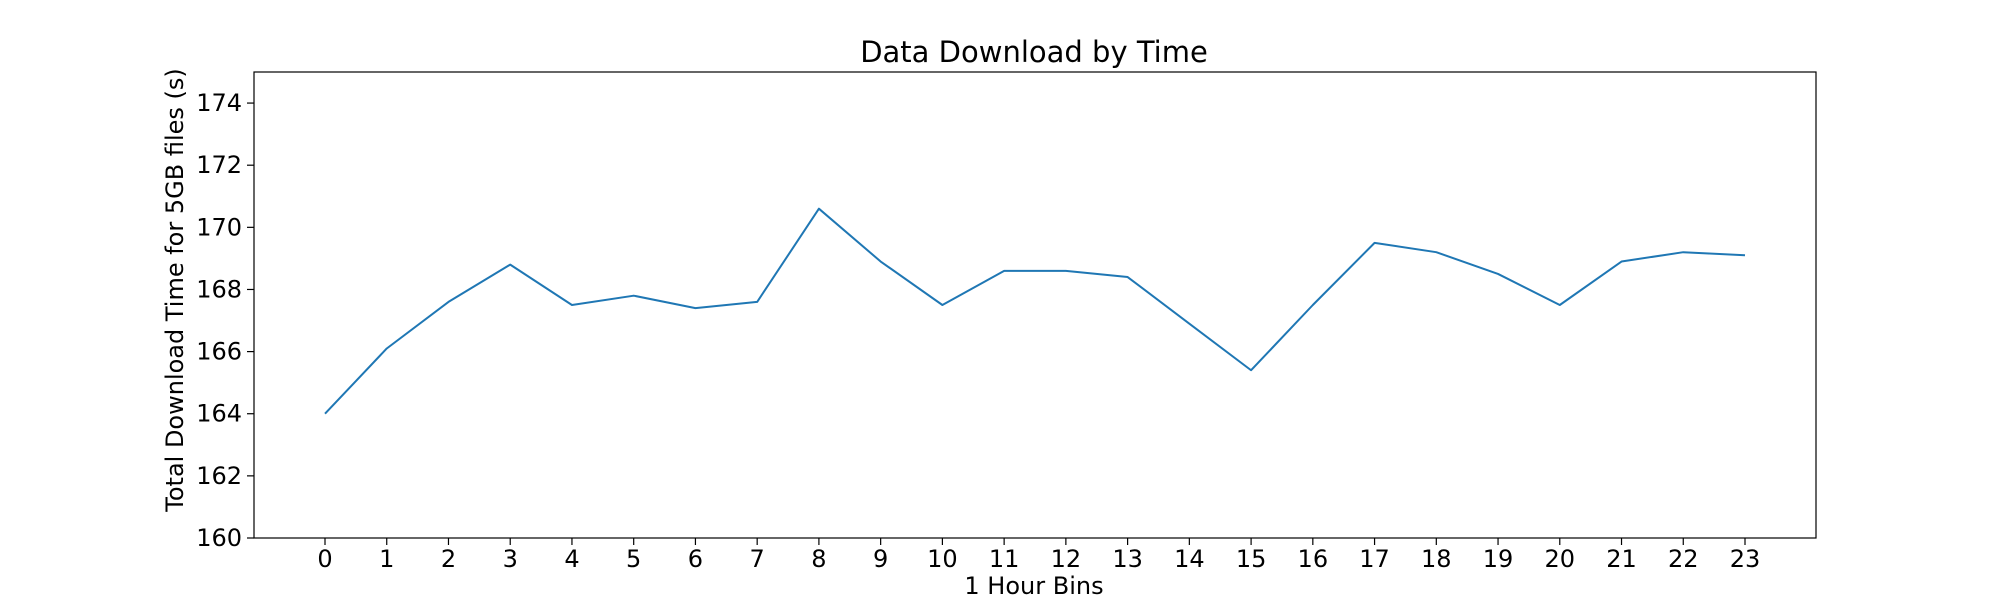 The image size is (2000, 600). I want to click on x-tick-label: 3, so click(510, 559).